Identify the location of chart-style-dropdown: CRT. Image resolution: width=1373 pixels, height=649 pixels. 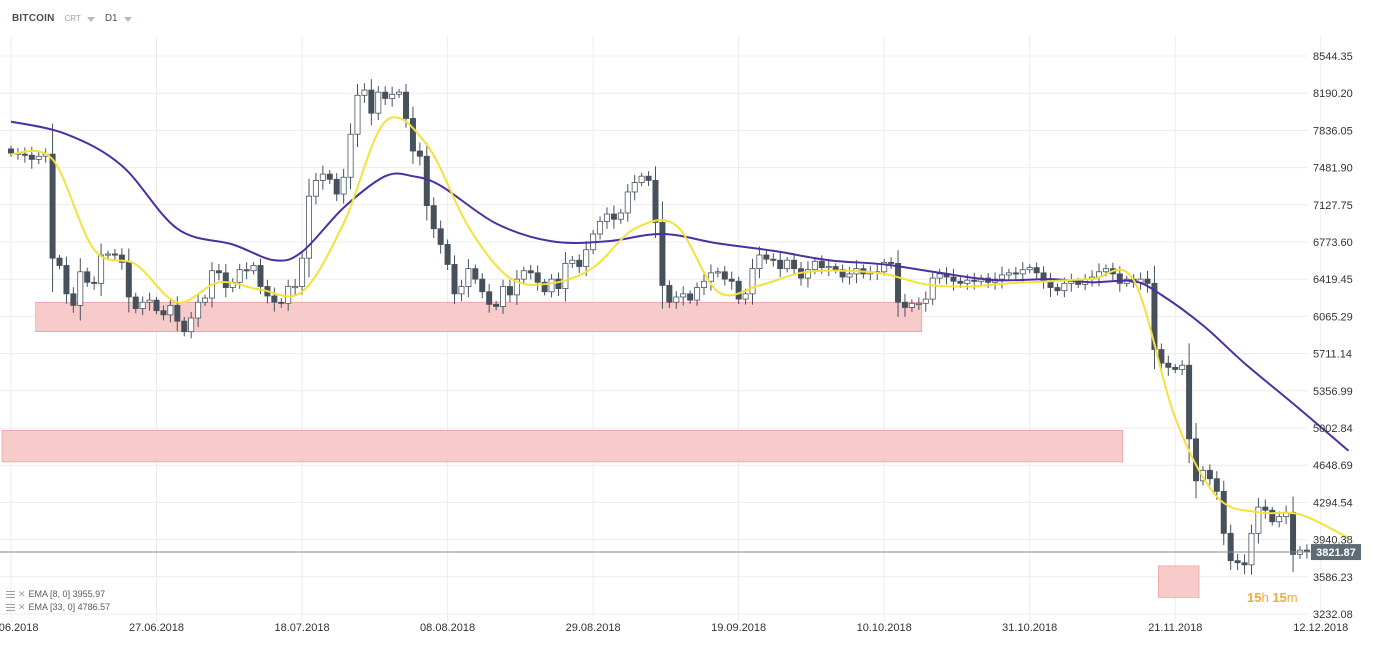
(80, 18).